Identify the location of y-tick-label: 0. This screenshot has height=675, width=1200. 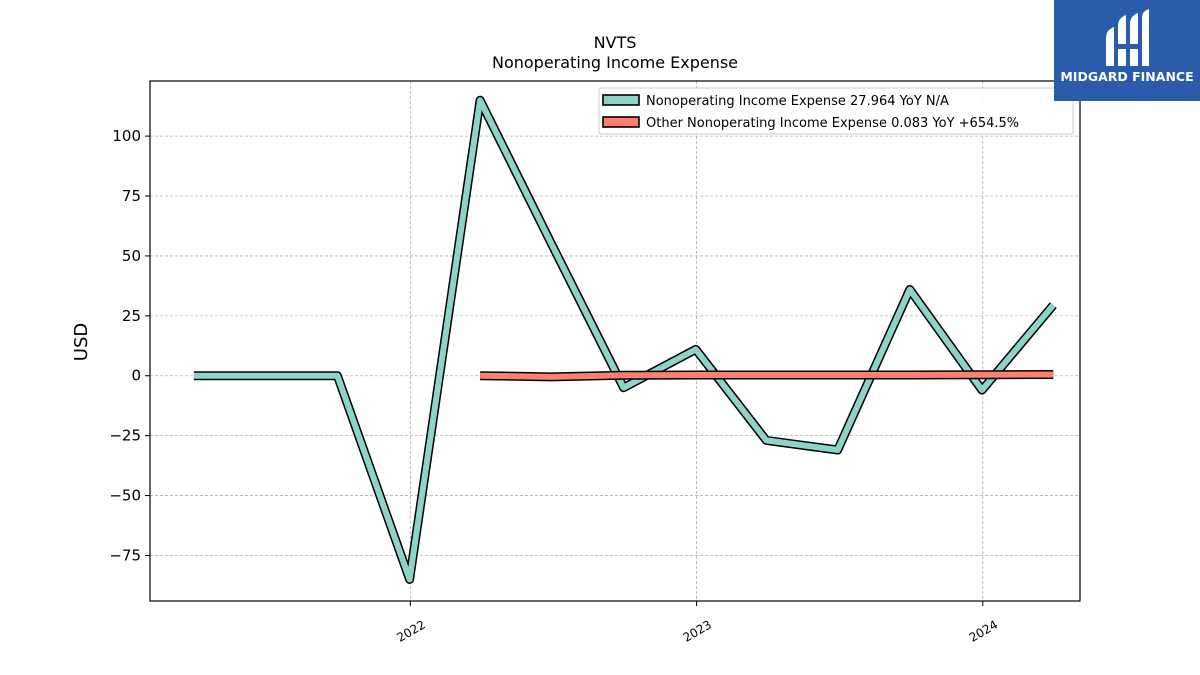
(136, 376).